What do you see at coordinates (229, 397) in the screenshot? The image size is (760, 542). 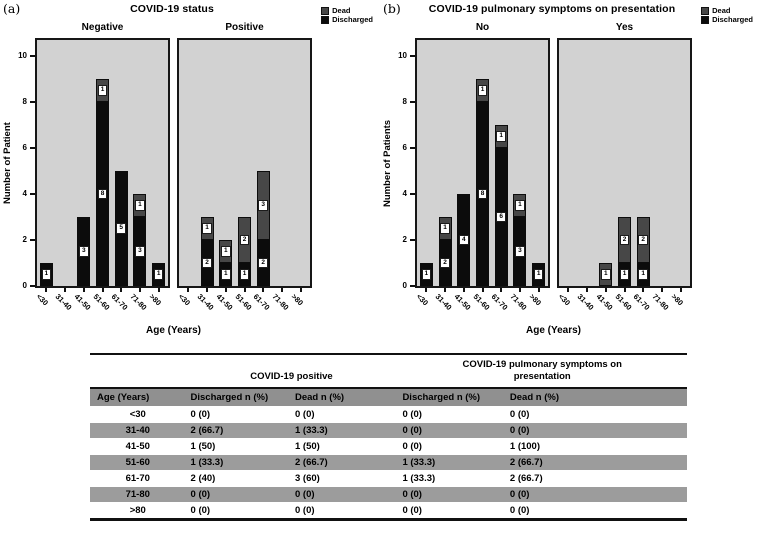 I see `column-header: Discharged n (%)` at bounding box center [229, 397].